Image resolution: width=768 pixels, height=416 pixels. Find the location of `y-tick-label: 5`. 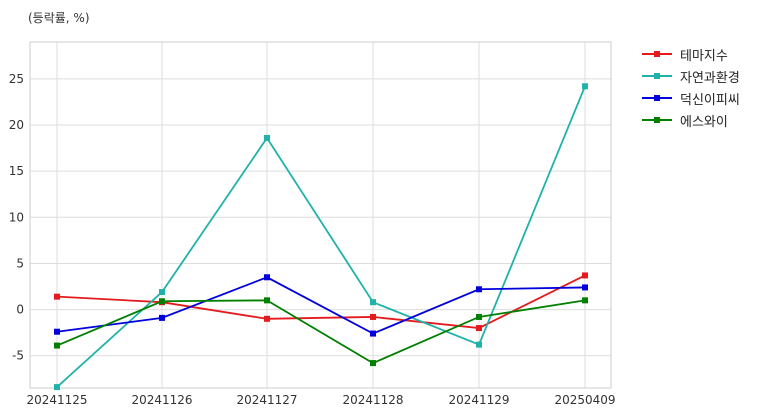

y-tick-label: 5 is located at coordinates (20, 263).